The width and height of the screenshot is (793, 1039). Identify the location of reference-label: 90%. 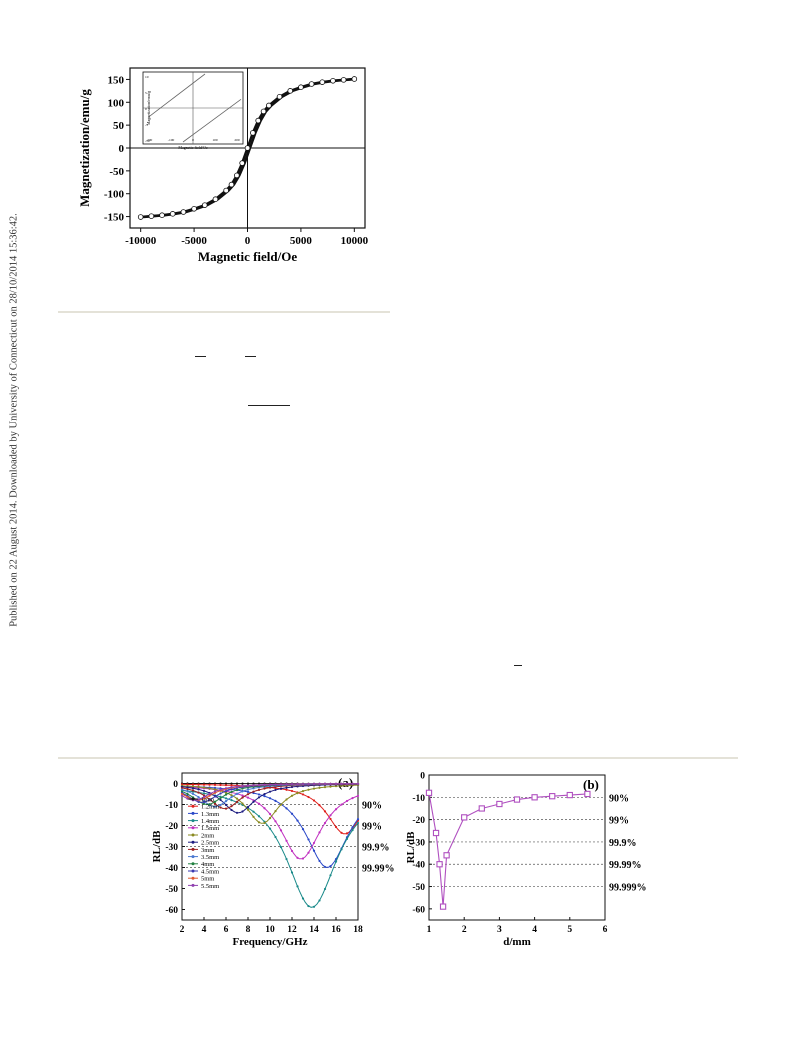
(372, 806).